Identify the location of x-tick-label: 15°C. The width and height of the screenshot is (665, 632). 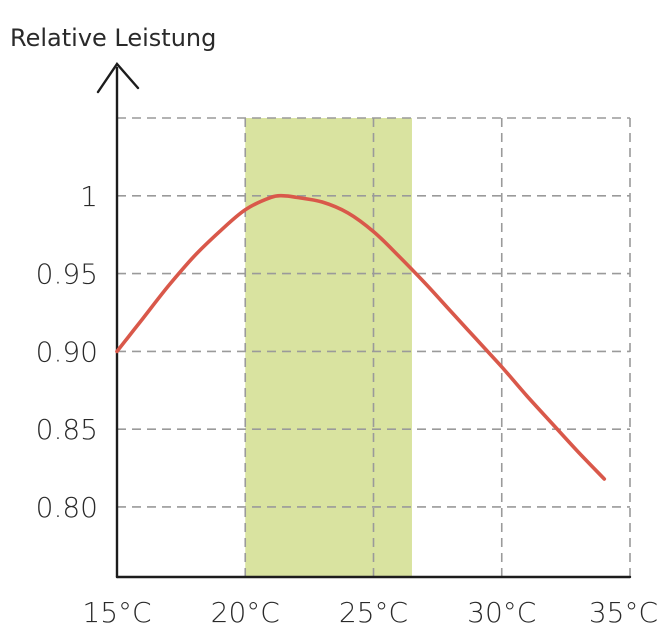
(116, 612).